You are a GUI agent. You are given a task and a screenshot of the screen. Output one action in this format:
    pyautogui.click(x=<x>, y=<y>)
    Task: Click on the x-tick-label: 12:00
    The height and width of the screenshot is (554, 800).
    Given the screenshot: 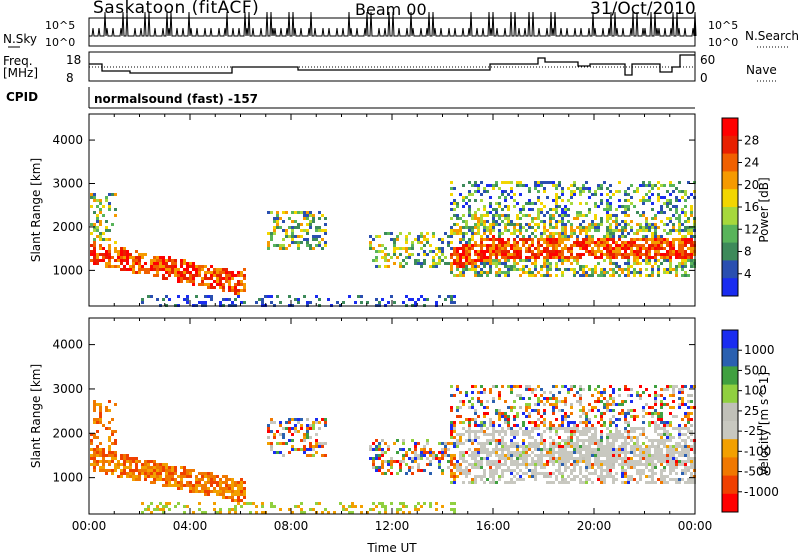 What is the action you would take?
    pyautogui.click(x=392, y=526)
    